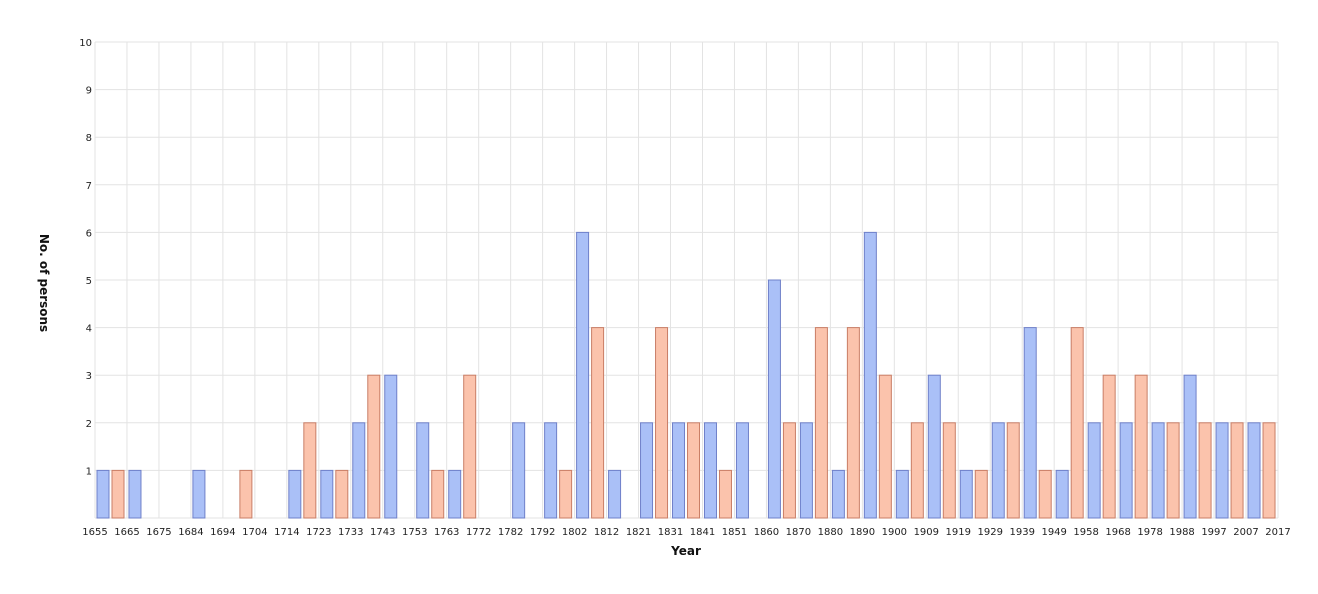  Describe the element at coordinates (478, 532) in the screenshot. I see `x-tick-label: 1772` at that location.